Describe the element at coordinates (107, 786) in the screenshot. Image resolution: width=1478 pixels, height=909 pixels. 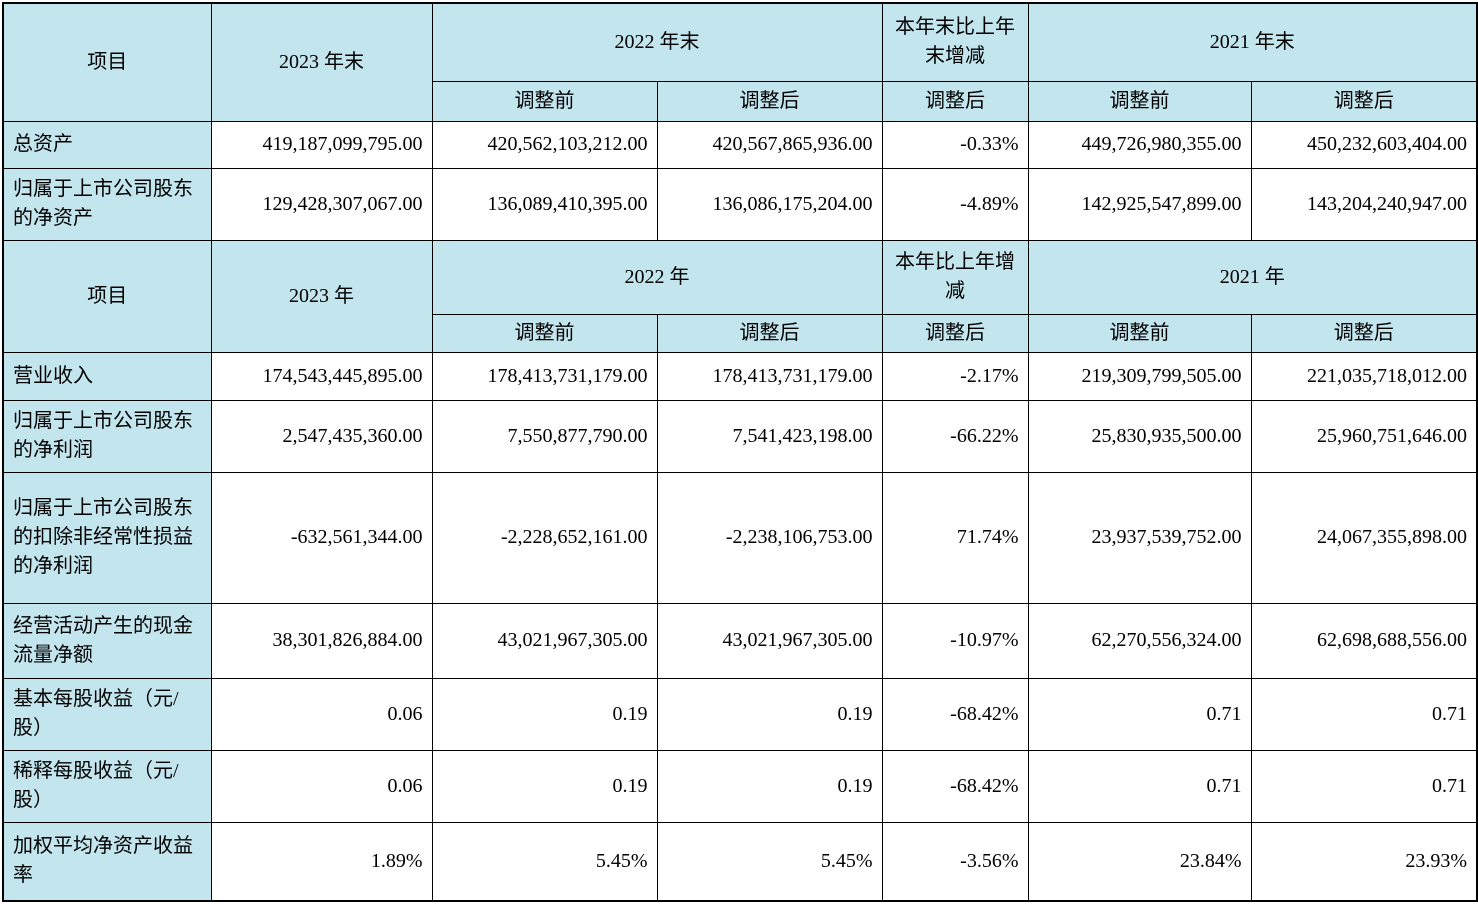
I see `row-label: 稀释每股收益（元/股）` at that location.